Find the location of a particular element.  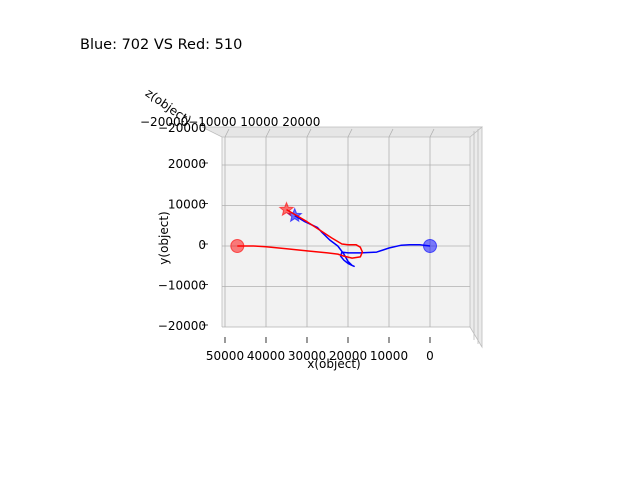

y-tick-label: −10000 is located at coordinates (182, 286).